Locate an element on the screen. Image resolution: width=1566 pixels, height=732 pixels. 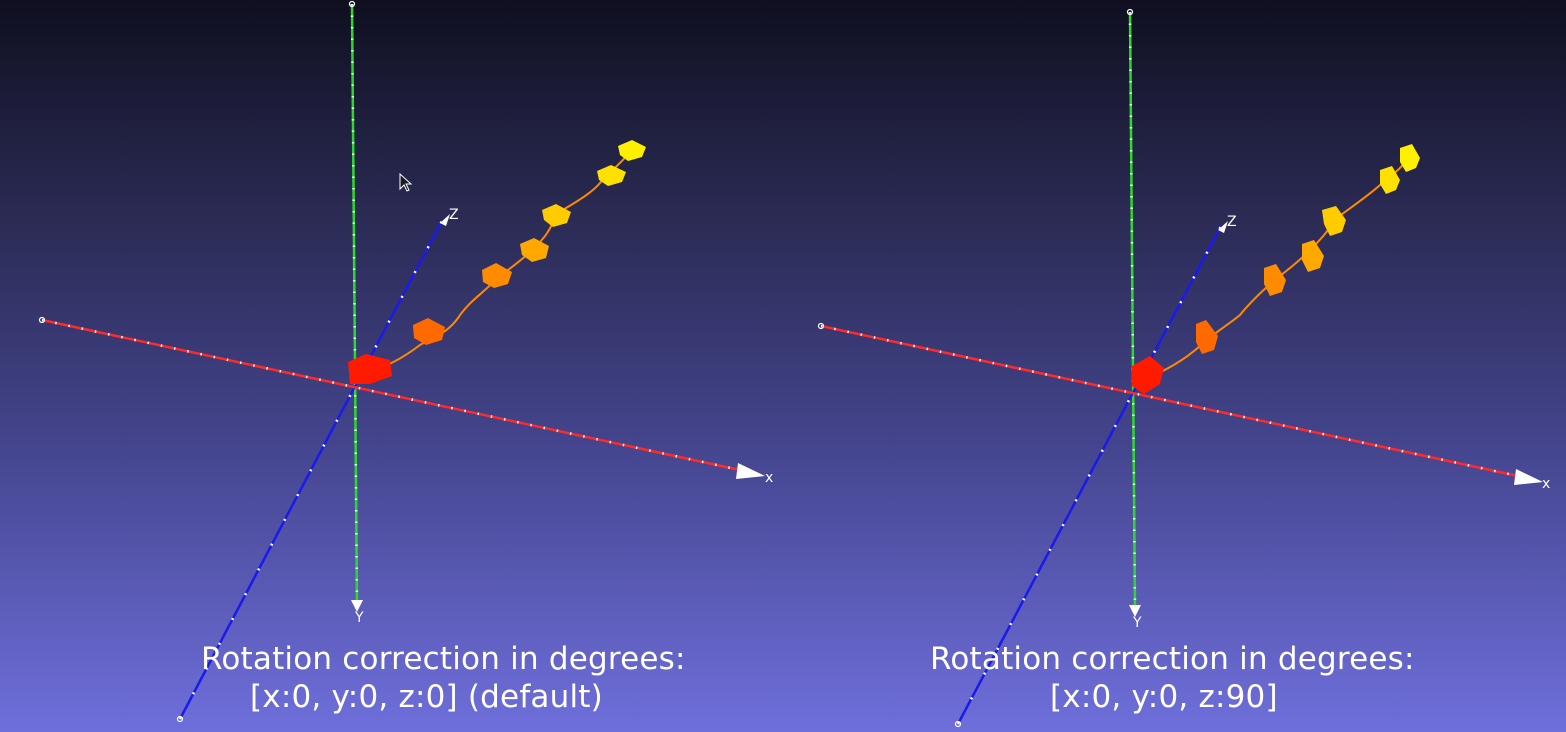
y-axis-line is located at coordinates (354, 305).